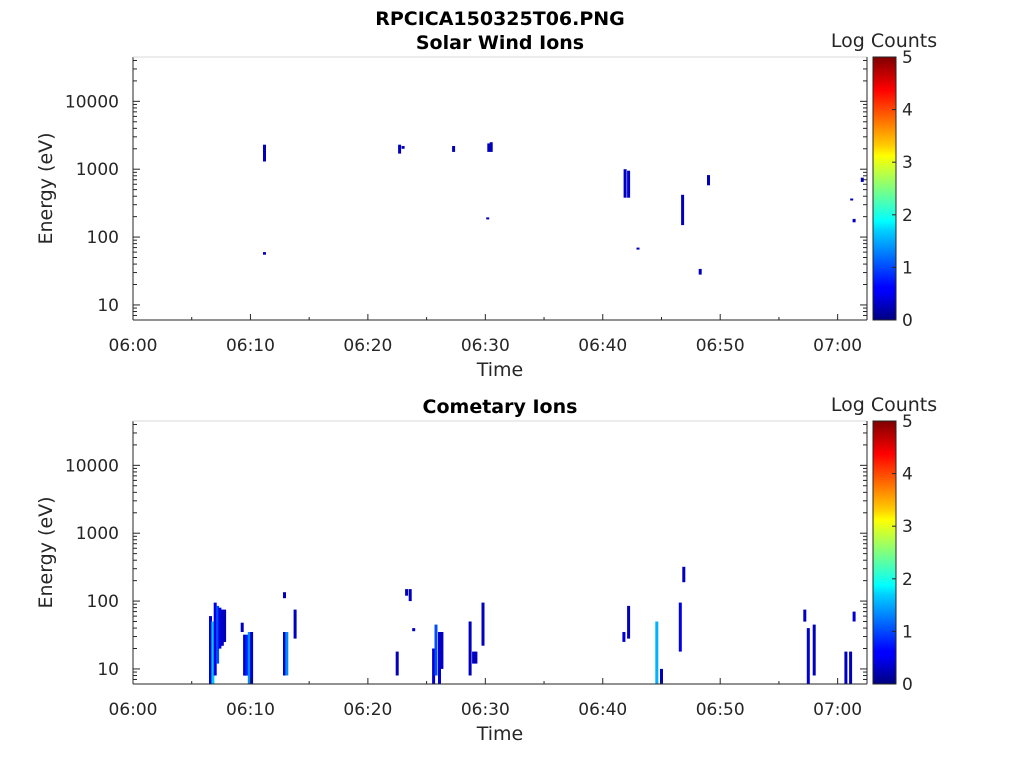 The height and width of the screenshot is (768, 1024). Describe the element at coordinates (500, 407) in the screenshot. I see `panel-title: Cometary Ions` at that location.